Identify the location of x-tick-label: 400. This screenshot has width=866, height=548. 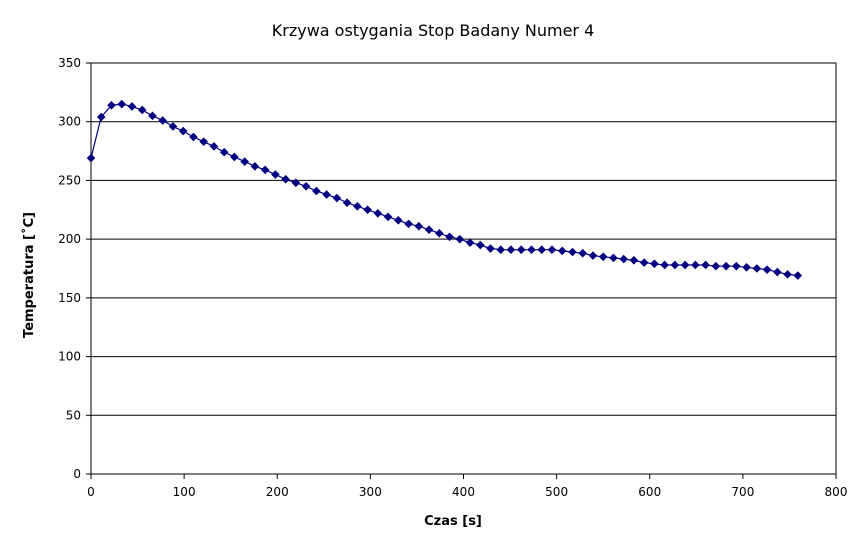
(463, 492).